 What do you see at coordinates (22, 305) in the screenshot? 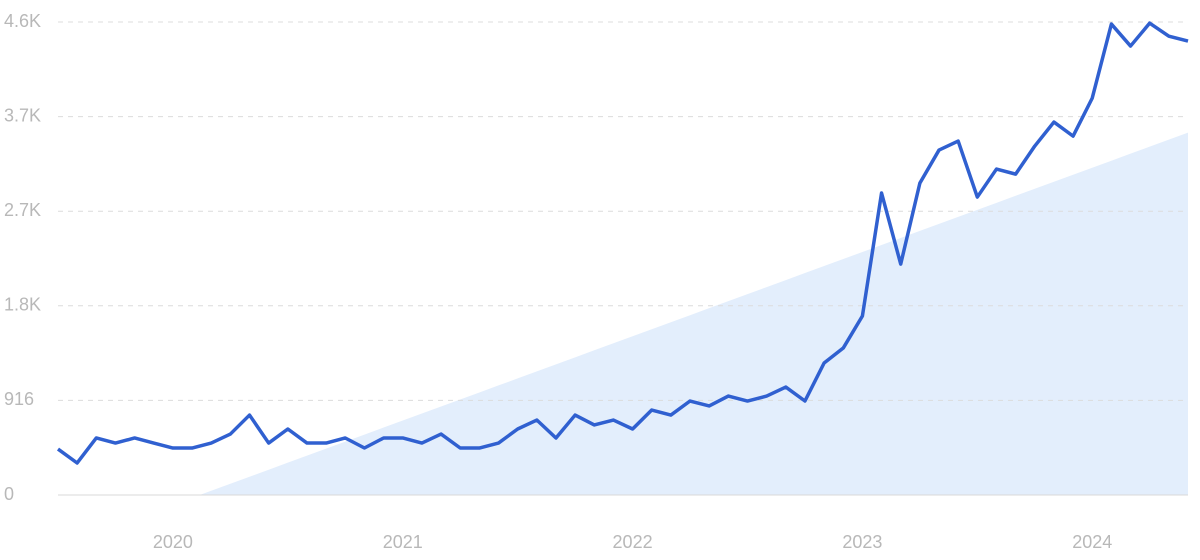
I see `y-tick-label: 1.8K` at bounding box center [22, 305].